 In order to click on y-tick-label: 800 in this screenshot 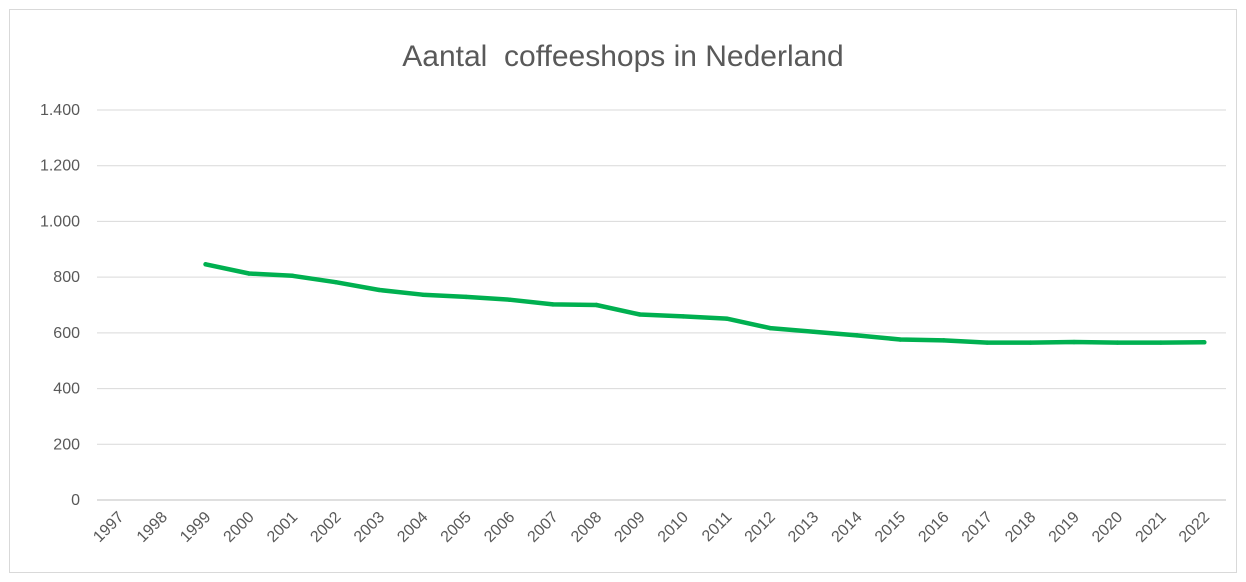, I will do `click(66, 277)`.